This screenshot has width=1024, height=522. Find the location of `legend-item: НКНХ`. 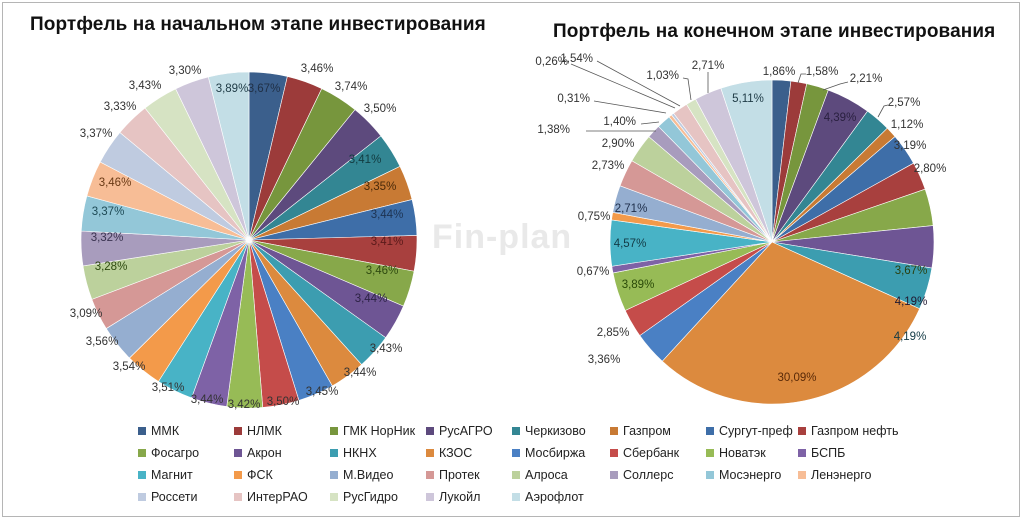

legend-item: НКНХ is located at coordinates (353, 453).